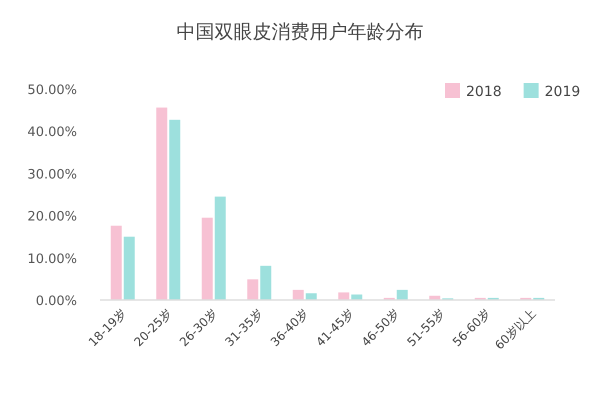 The width and height of the screenshot is (600, 419). What do you see at coordinates (52, 90) in the screenshot?
I see `y-tick-label: 50.00%` at bounding box center [52, 90].